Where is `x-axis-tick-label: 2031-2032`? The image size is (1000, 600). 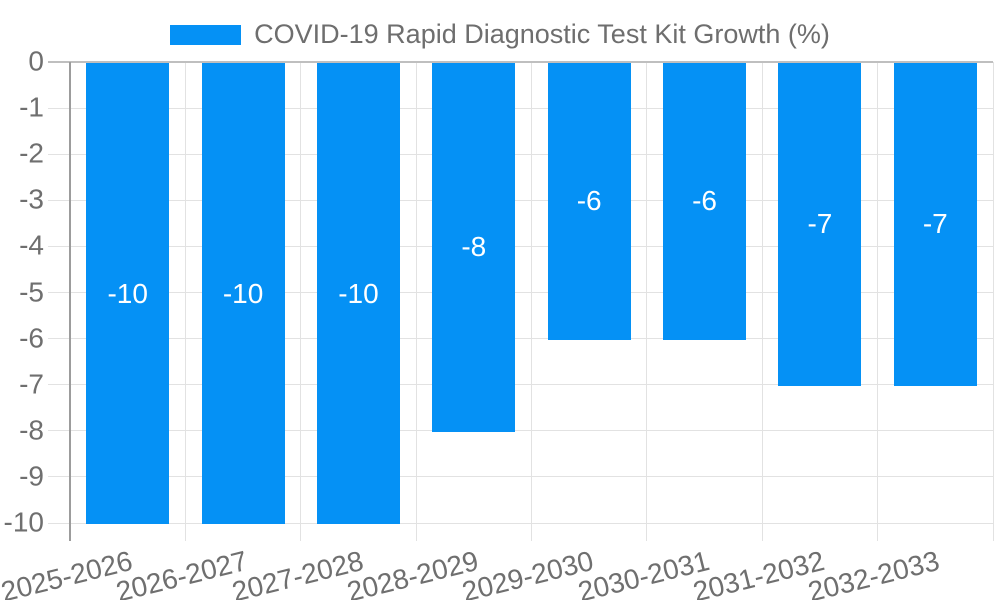 x-axis-tick-label: 2031-2032 is located at coordinates (759, 572).